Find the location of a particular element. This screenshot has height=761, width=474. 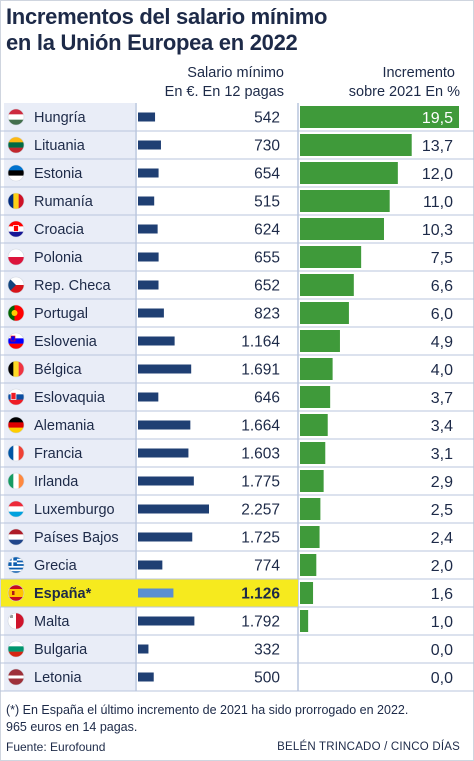

salary-value-label: 646 is located at coordinates (267, 398).